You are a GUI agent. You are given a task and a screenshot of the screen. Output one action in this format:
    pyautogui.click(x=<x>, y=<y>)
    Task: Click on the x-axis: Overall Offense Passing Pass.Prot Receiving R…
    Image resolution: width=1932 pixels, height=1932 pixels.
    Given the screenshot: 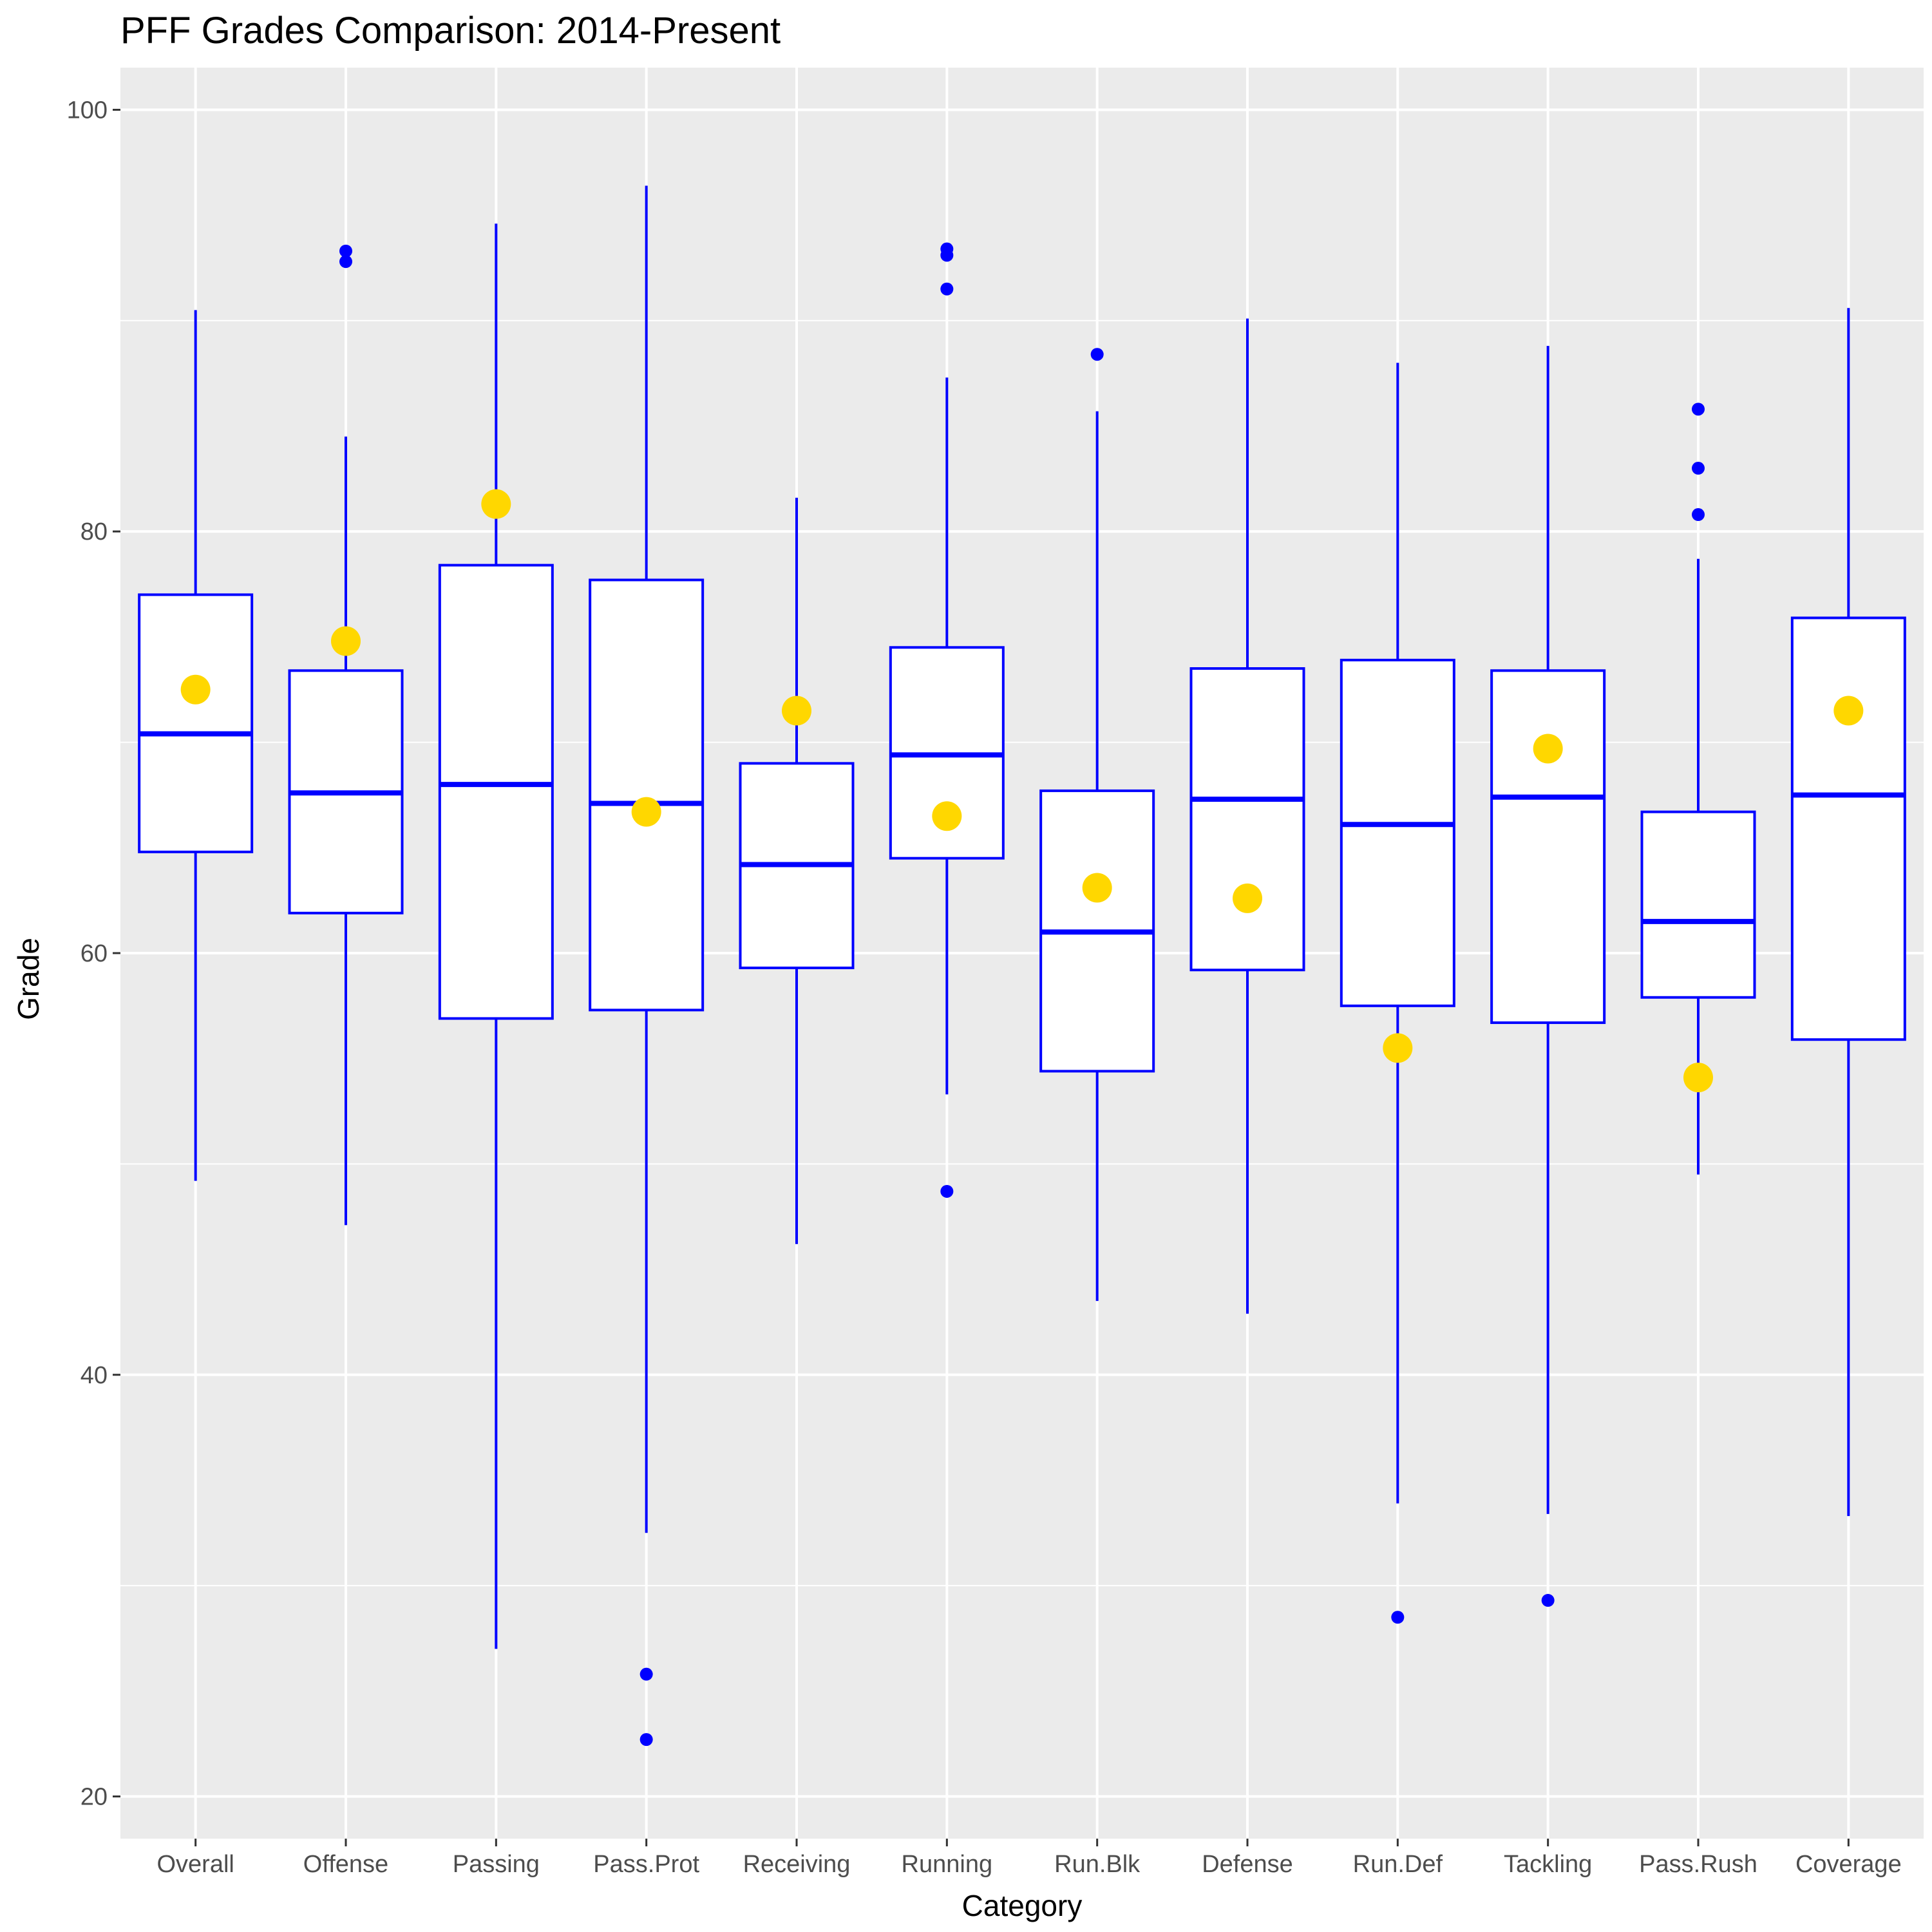 What is the action you would take?
    pyautogui.click(x=1029, y=1859)
    